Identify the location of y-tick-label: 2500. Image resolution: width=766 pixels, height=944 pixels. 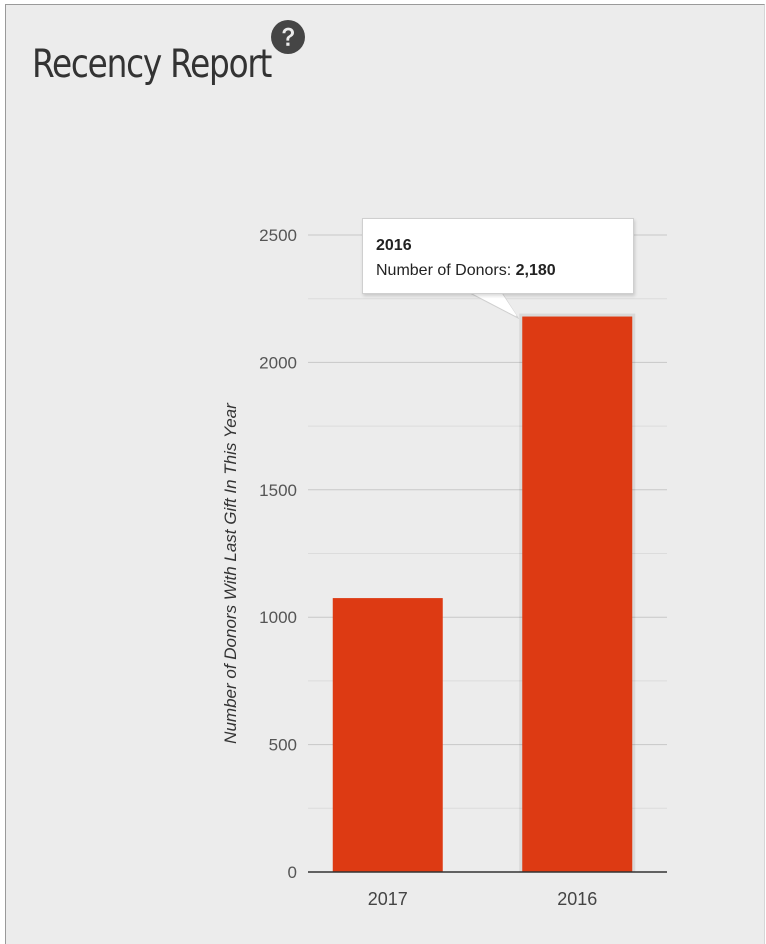
(278, 235).